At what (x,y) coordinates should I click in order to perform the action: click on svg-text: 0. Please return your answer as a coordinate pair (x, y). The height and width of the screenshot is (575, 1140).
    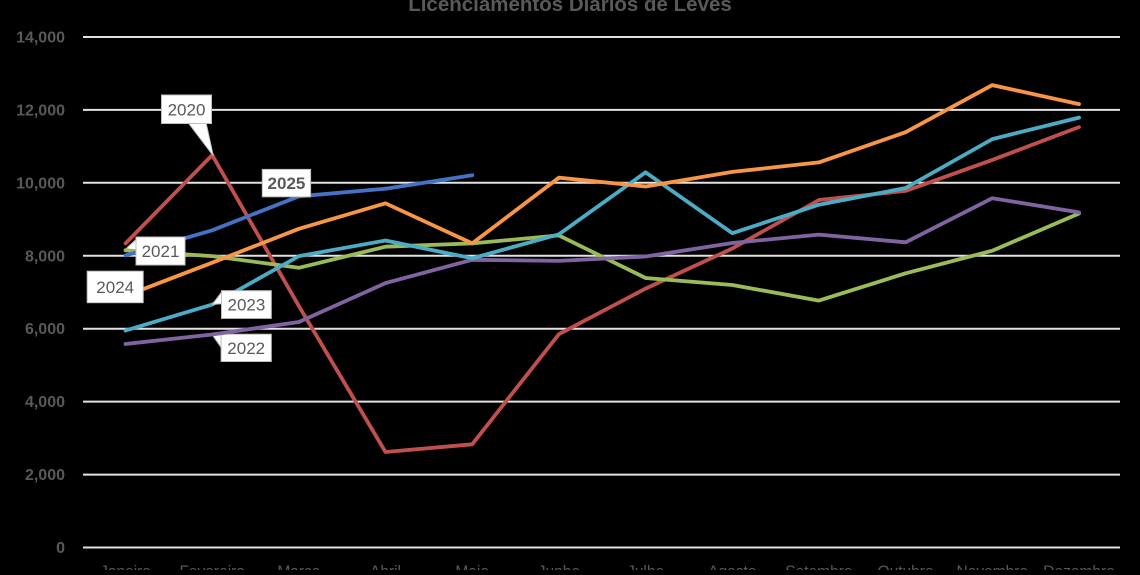
    Looking at the image, I should click on (60, 548).